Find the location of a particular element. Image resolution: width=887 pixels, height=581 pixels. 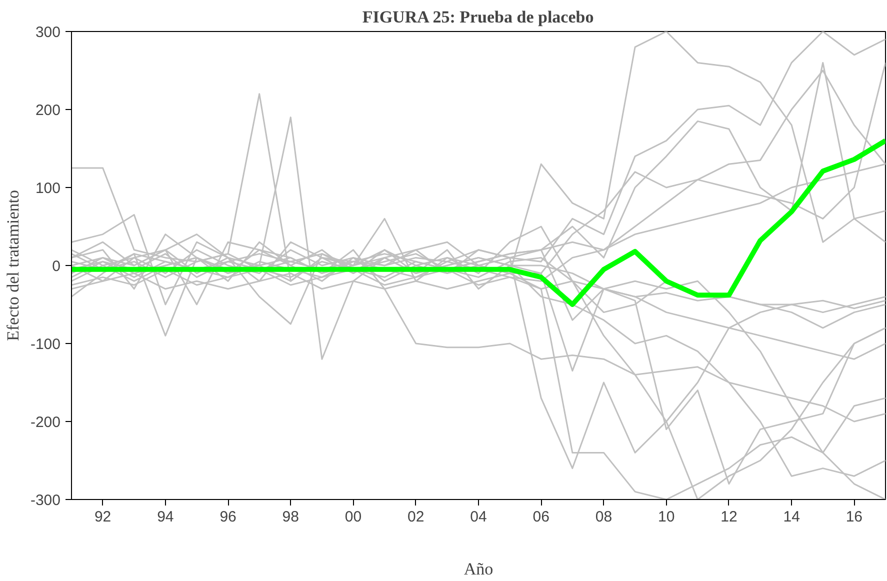

x-tick-label: 12 is located at coordinates (729, 517).